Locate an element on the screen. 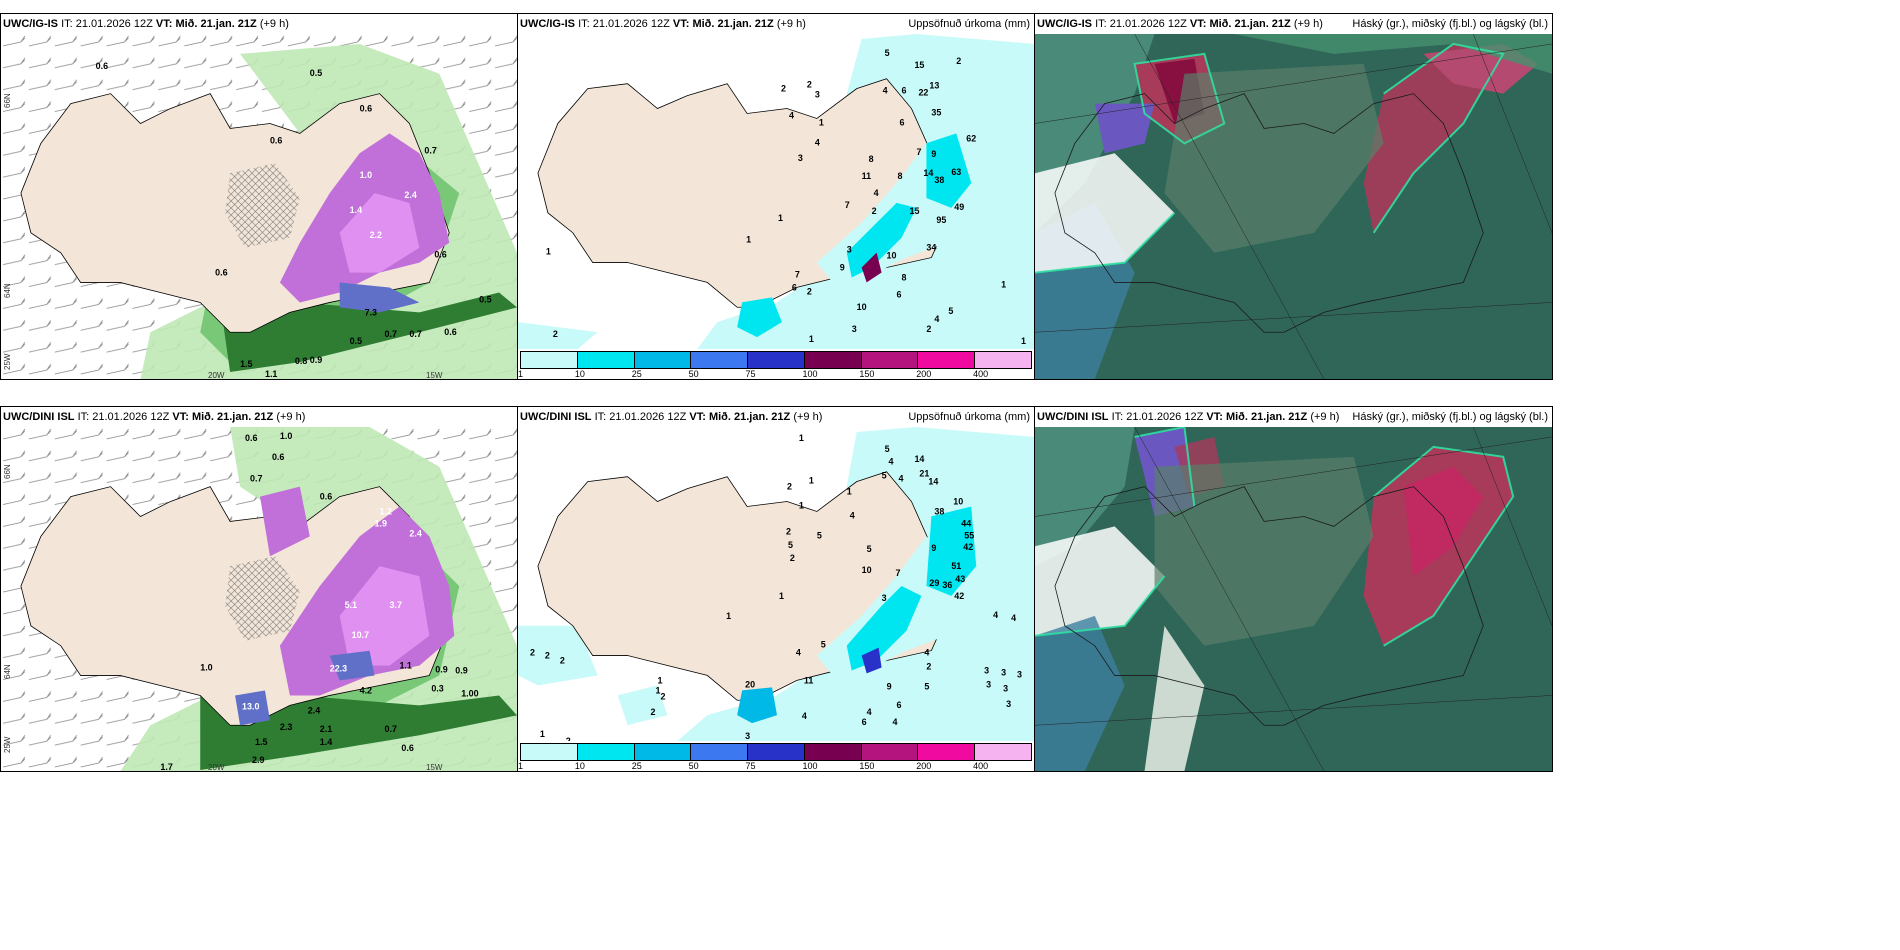 The height and width of the screenshot is (950, 1900). lat-label-64: 64N is located at coordinates (7, 671).